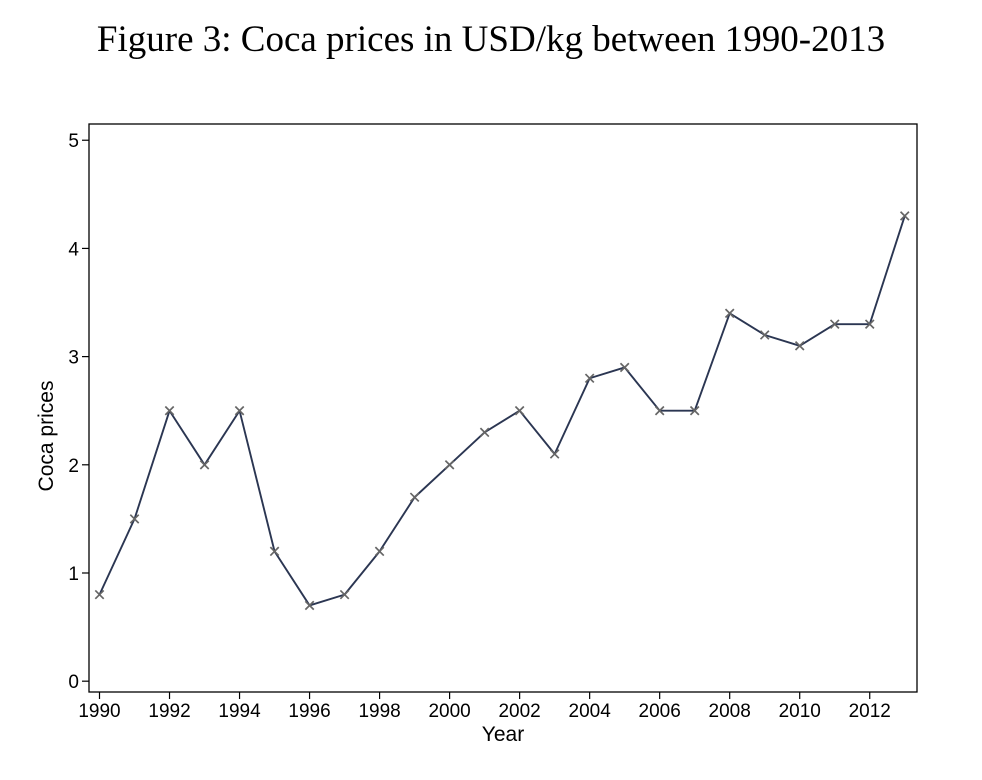 This screenshot has height=780, width=982. What do you see at coordinates (449, 711) in the screenshot?
I see `x-tick-label: 2000` at bounding box center [449, 711].